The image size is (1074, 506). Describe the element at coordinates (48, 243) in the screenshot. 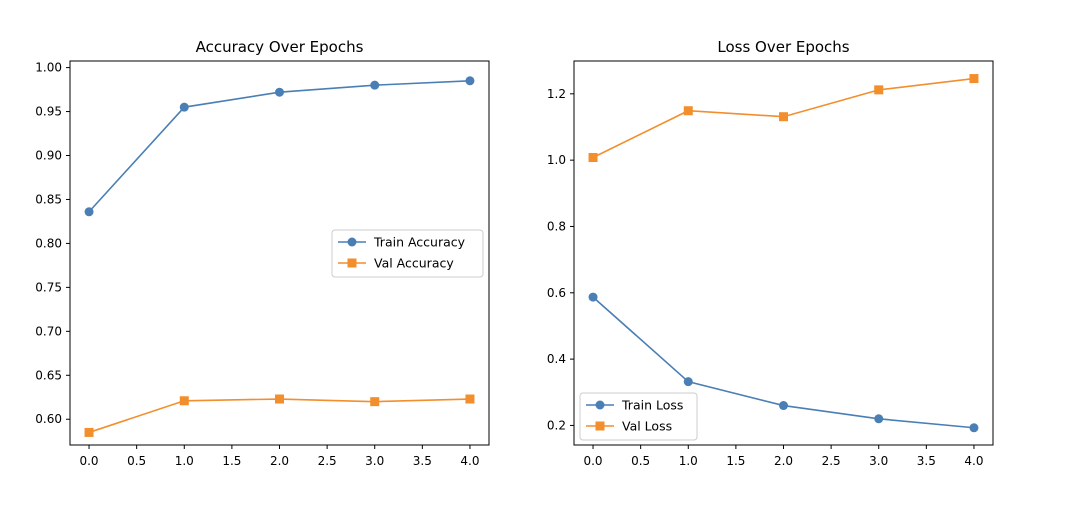

I see `y-tick-label: 0.80` at that location.